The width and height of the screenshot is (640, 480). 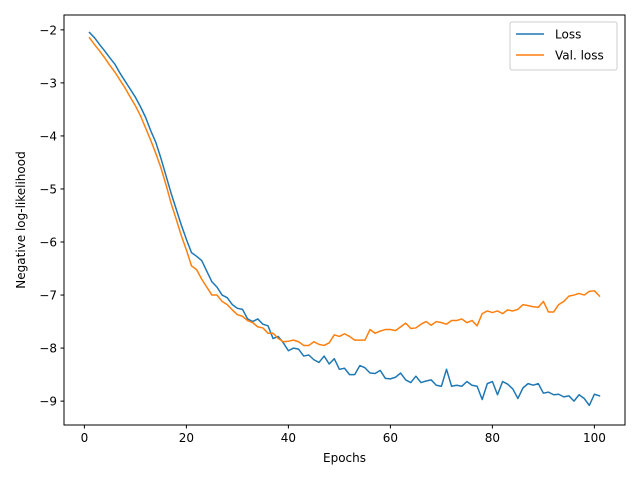 I want to click on x-tick-label: 60, so click(x=390, y=438).